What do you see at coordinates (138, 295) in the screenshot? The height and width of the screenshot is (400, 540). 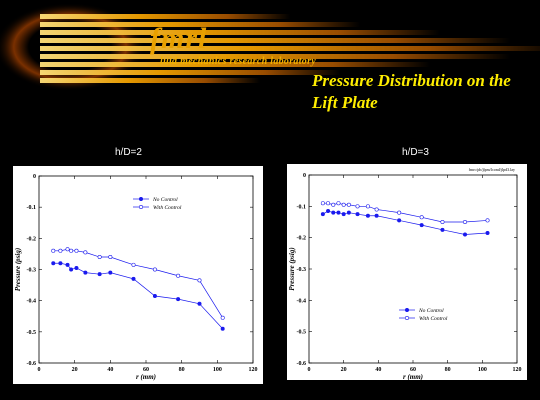 I see `series-line-no-control` at bounding box center [138, 295].